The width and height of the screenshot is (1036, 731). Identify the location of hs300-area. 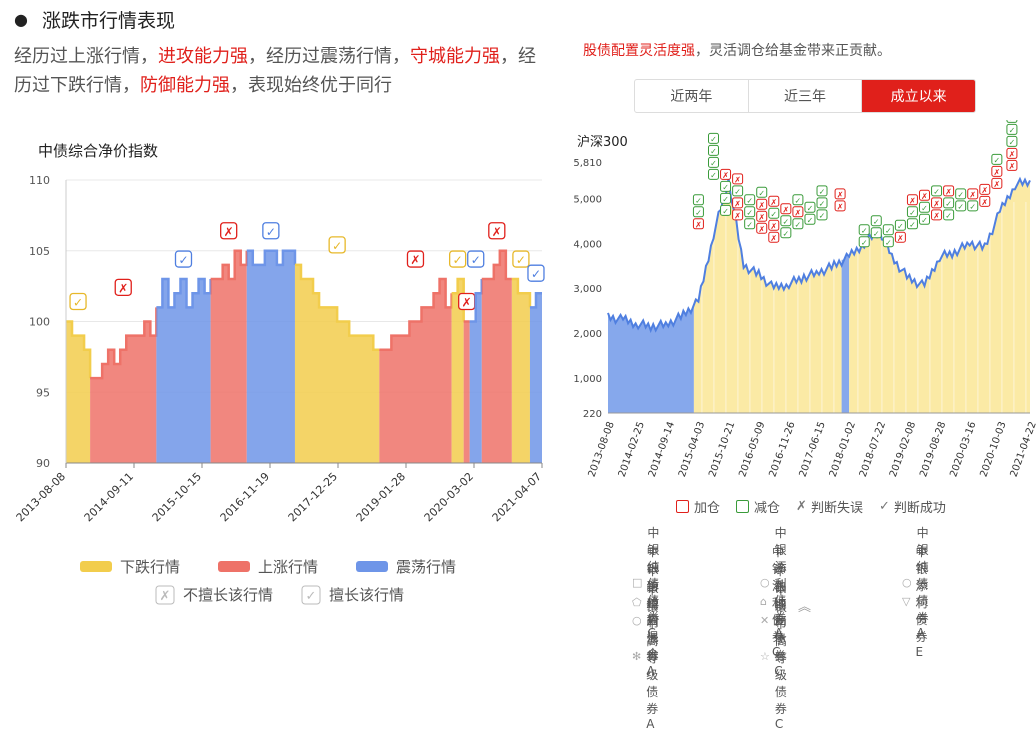
(767, 295).